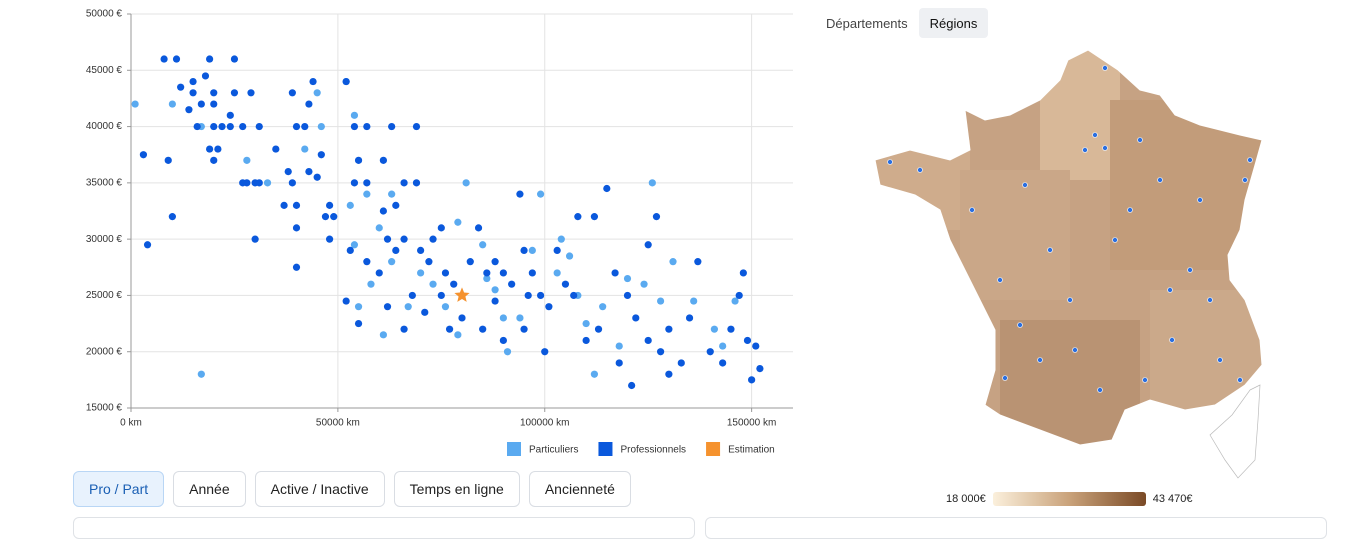 Image resolution: width=1345 pixels, height=539 pixels. I want to click on panel, so click(384, 528).